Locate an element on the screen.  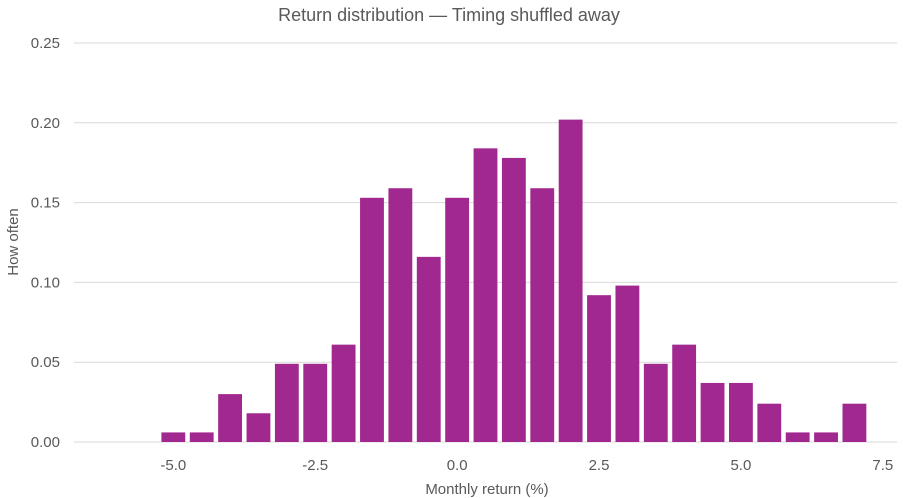
x-tick-label: 0.0 is located at coordinates (457, 465).